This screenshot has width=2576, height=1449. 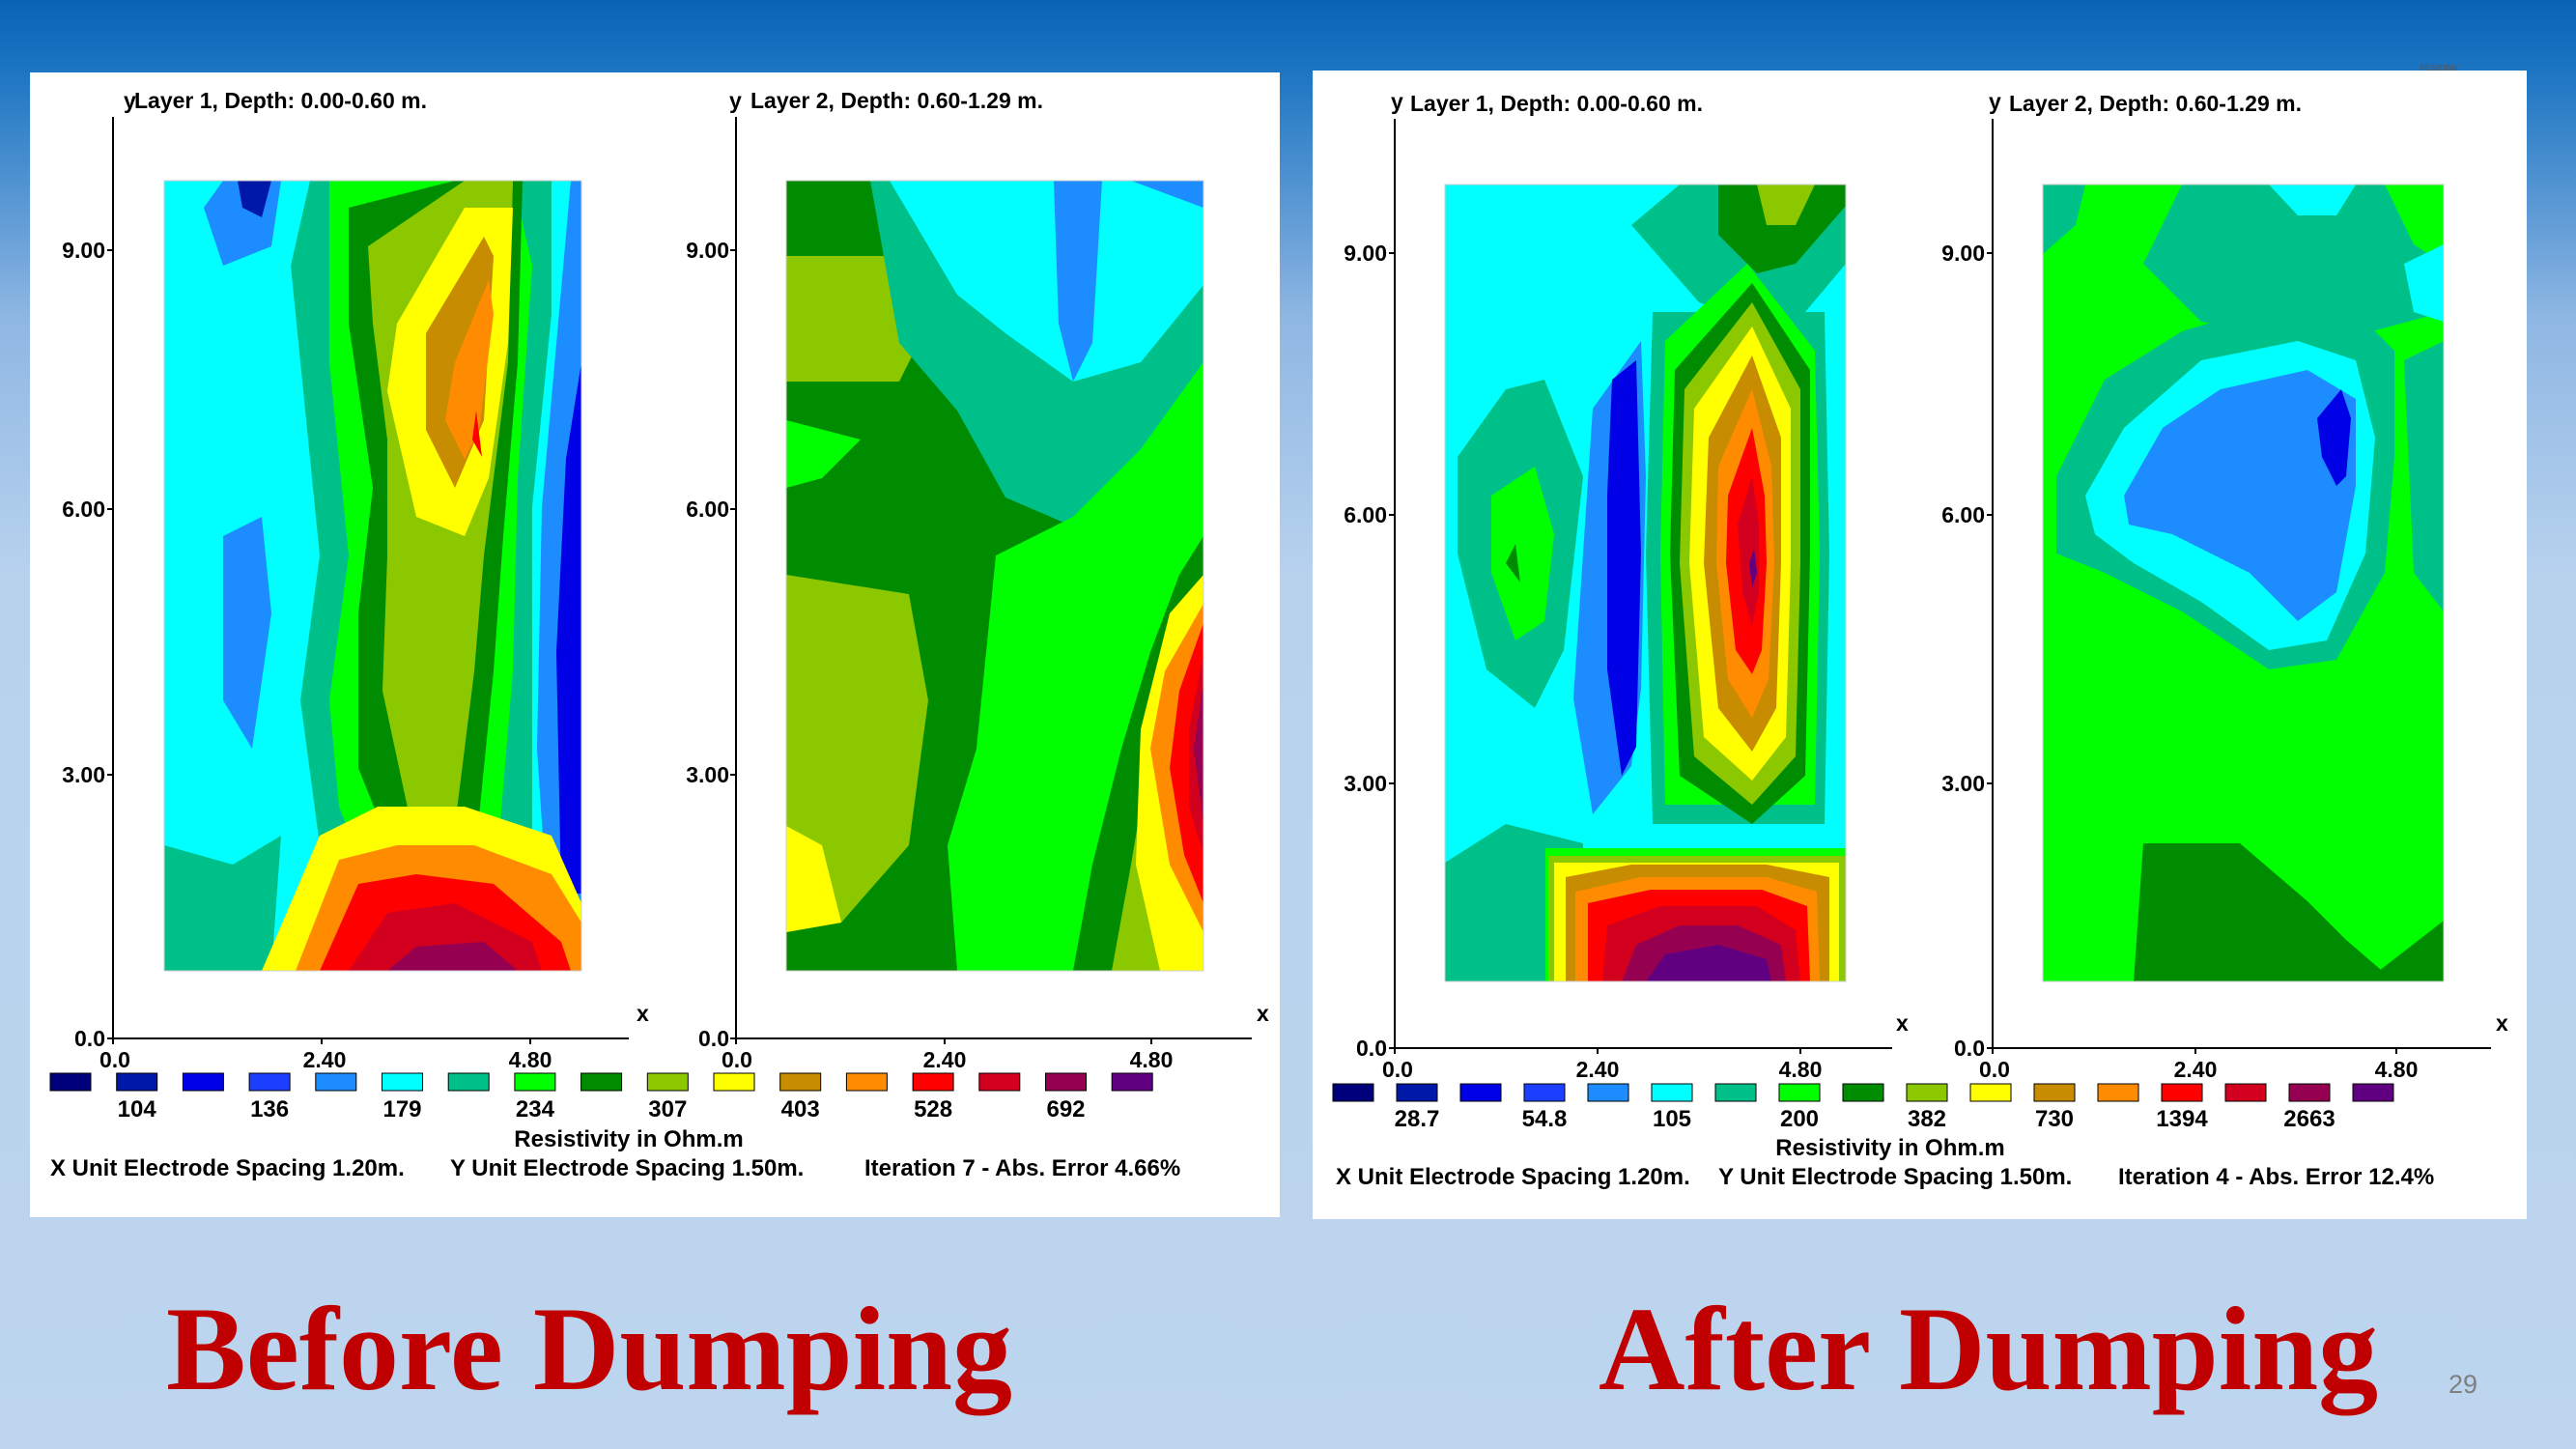 What do you see at coordinates (325, 1059) in the screenshot?
I see `before-layer1-x-tick: 2.40` at bounding box center [325, 1059].